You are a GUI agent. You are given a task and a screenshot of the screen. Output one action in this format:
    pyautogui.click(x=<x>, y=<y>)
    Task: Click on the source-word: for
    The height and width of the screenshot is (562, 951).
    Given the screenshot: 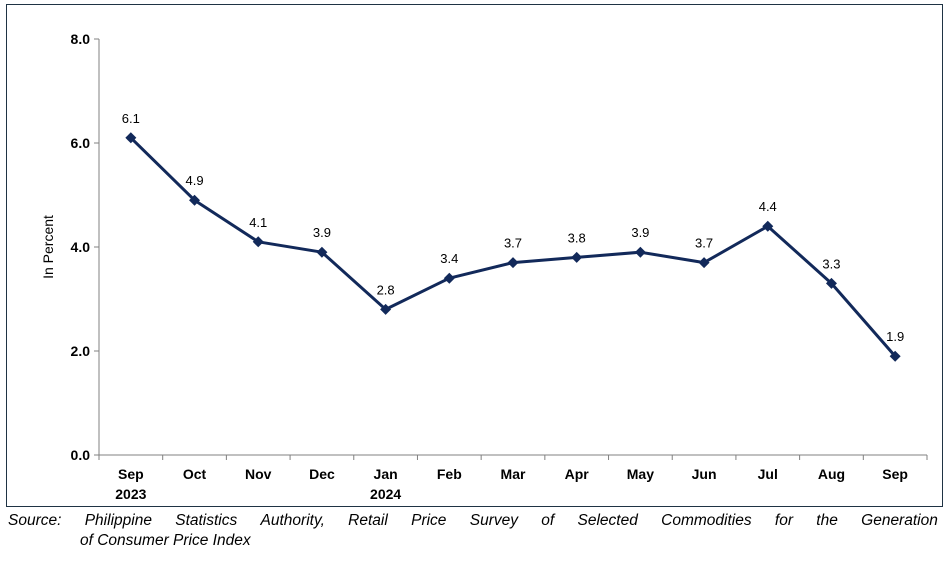 What is the action you would take?
    pyautogui.click(x=783, y=520)
    